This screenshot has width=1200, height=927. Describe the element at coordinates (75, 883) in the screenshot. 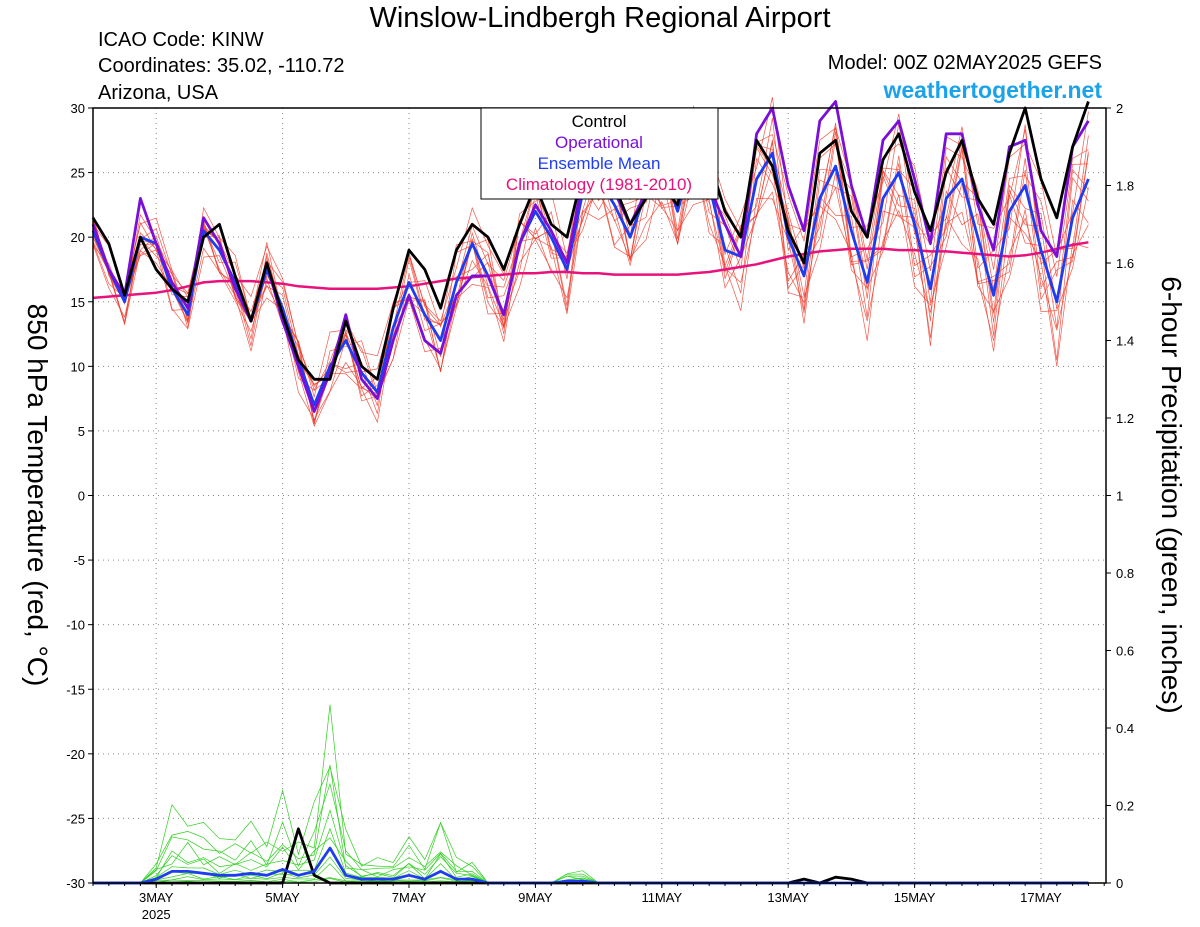

I see `y-tick-label: -30` at that location.